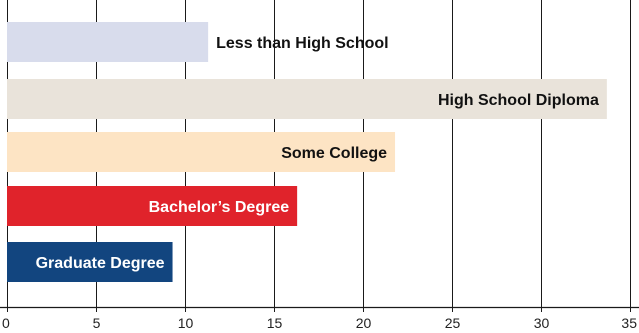 The height and width of the screenshot is (333, 639). What do you see at coordinates (100, 263) in the screenshot?
I see `bar-label: Graduate Degree` at bounding box center [100, 263].